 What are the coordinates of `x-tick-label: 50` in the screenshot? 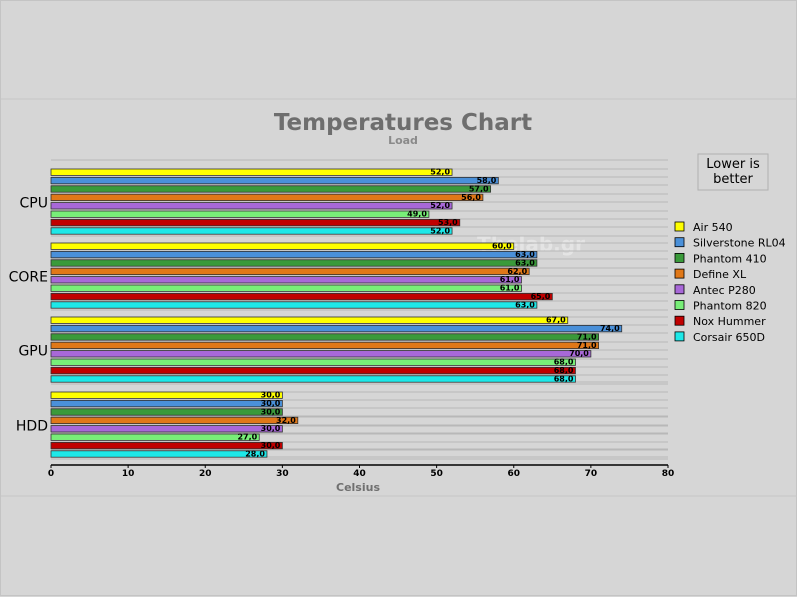 It's located at (436, 474).